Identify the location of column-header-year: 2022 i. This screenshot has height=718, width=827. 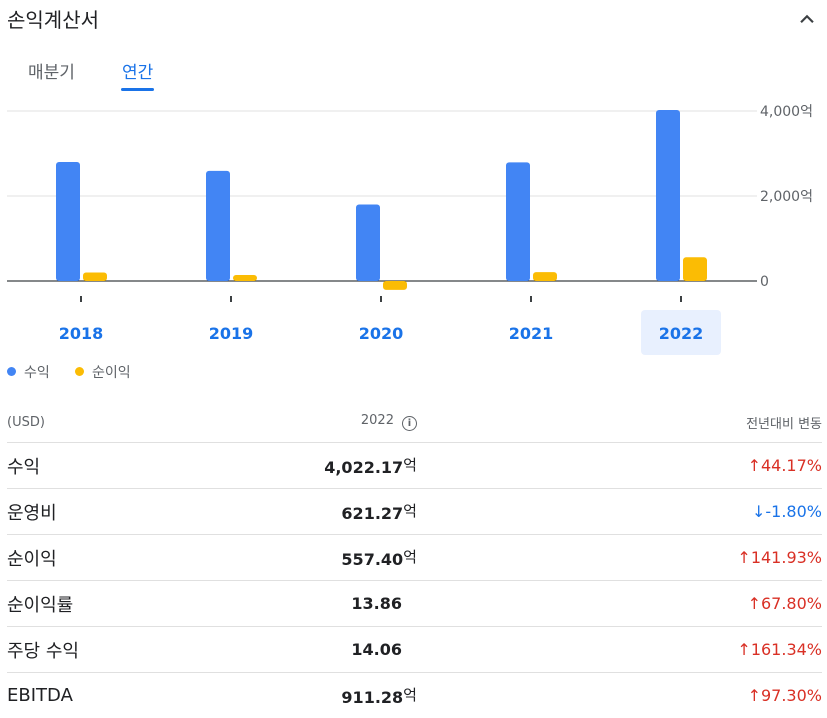
(404, 422).